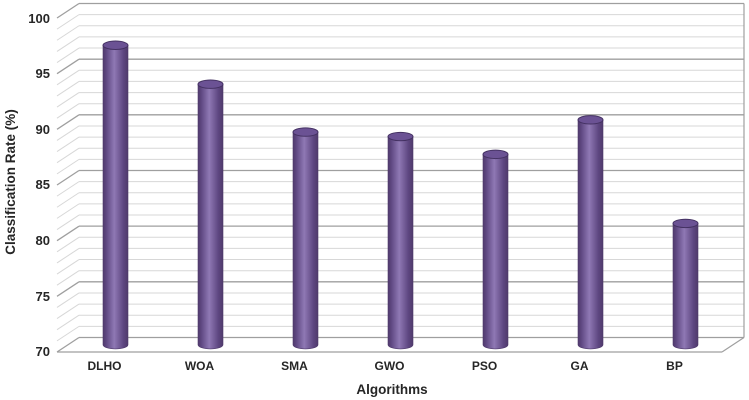 The image size is (749, 400). I want to click on x-category-label-PSO: PSO, so click(484, 366).